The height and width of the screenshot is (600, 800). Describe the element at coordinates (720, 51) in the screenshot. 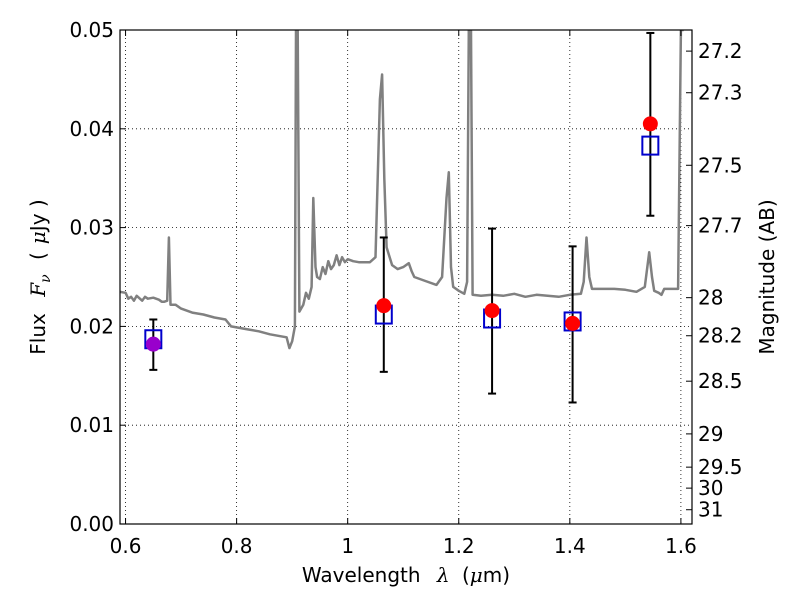

I see `y2-tick-label: 27.2` at that location.